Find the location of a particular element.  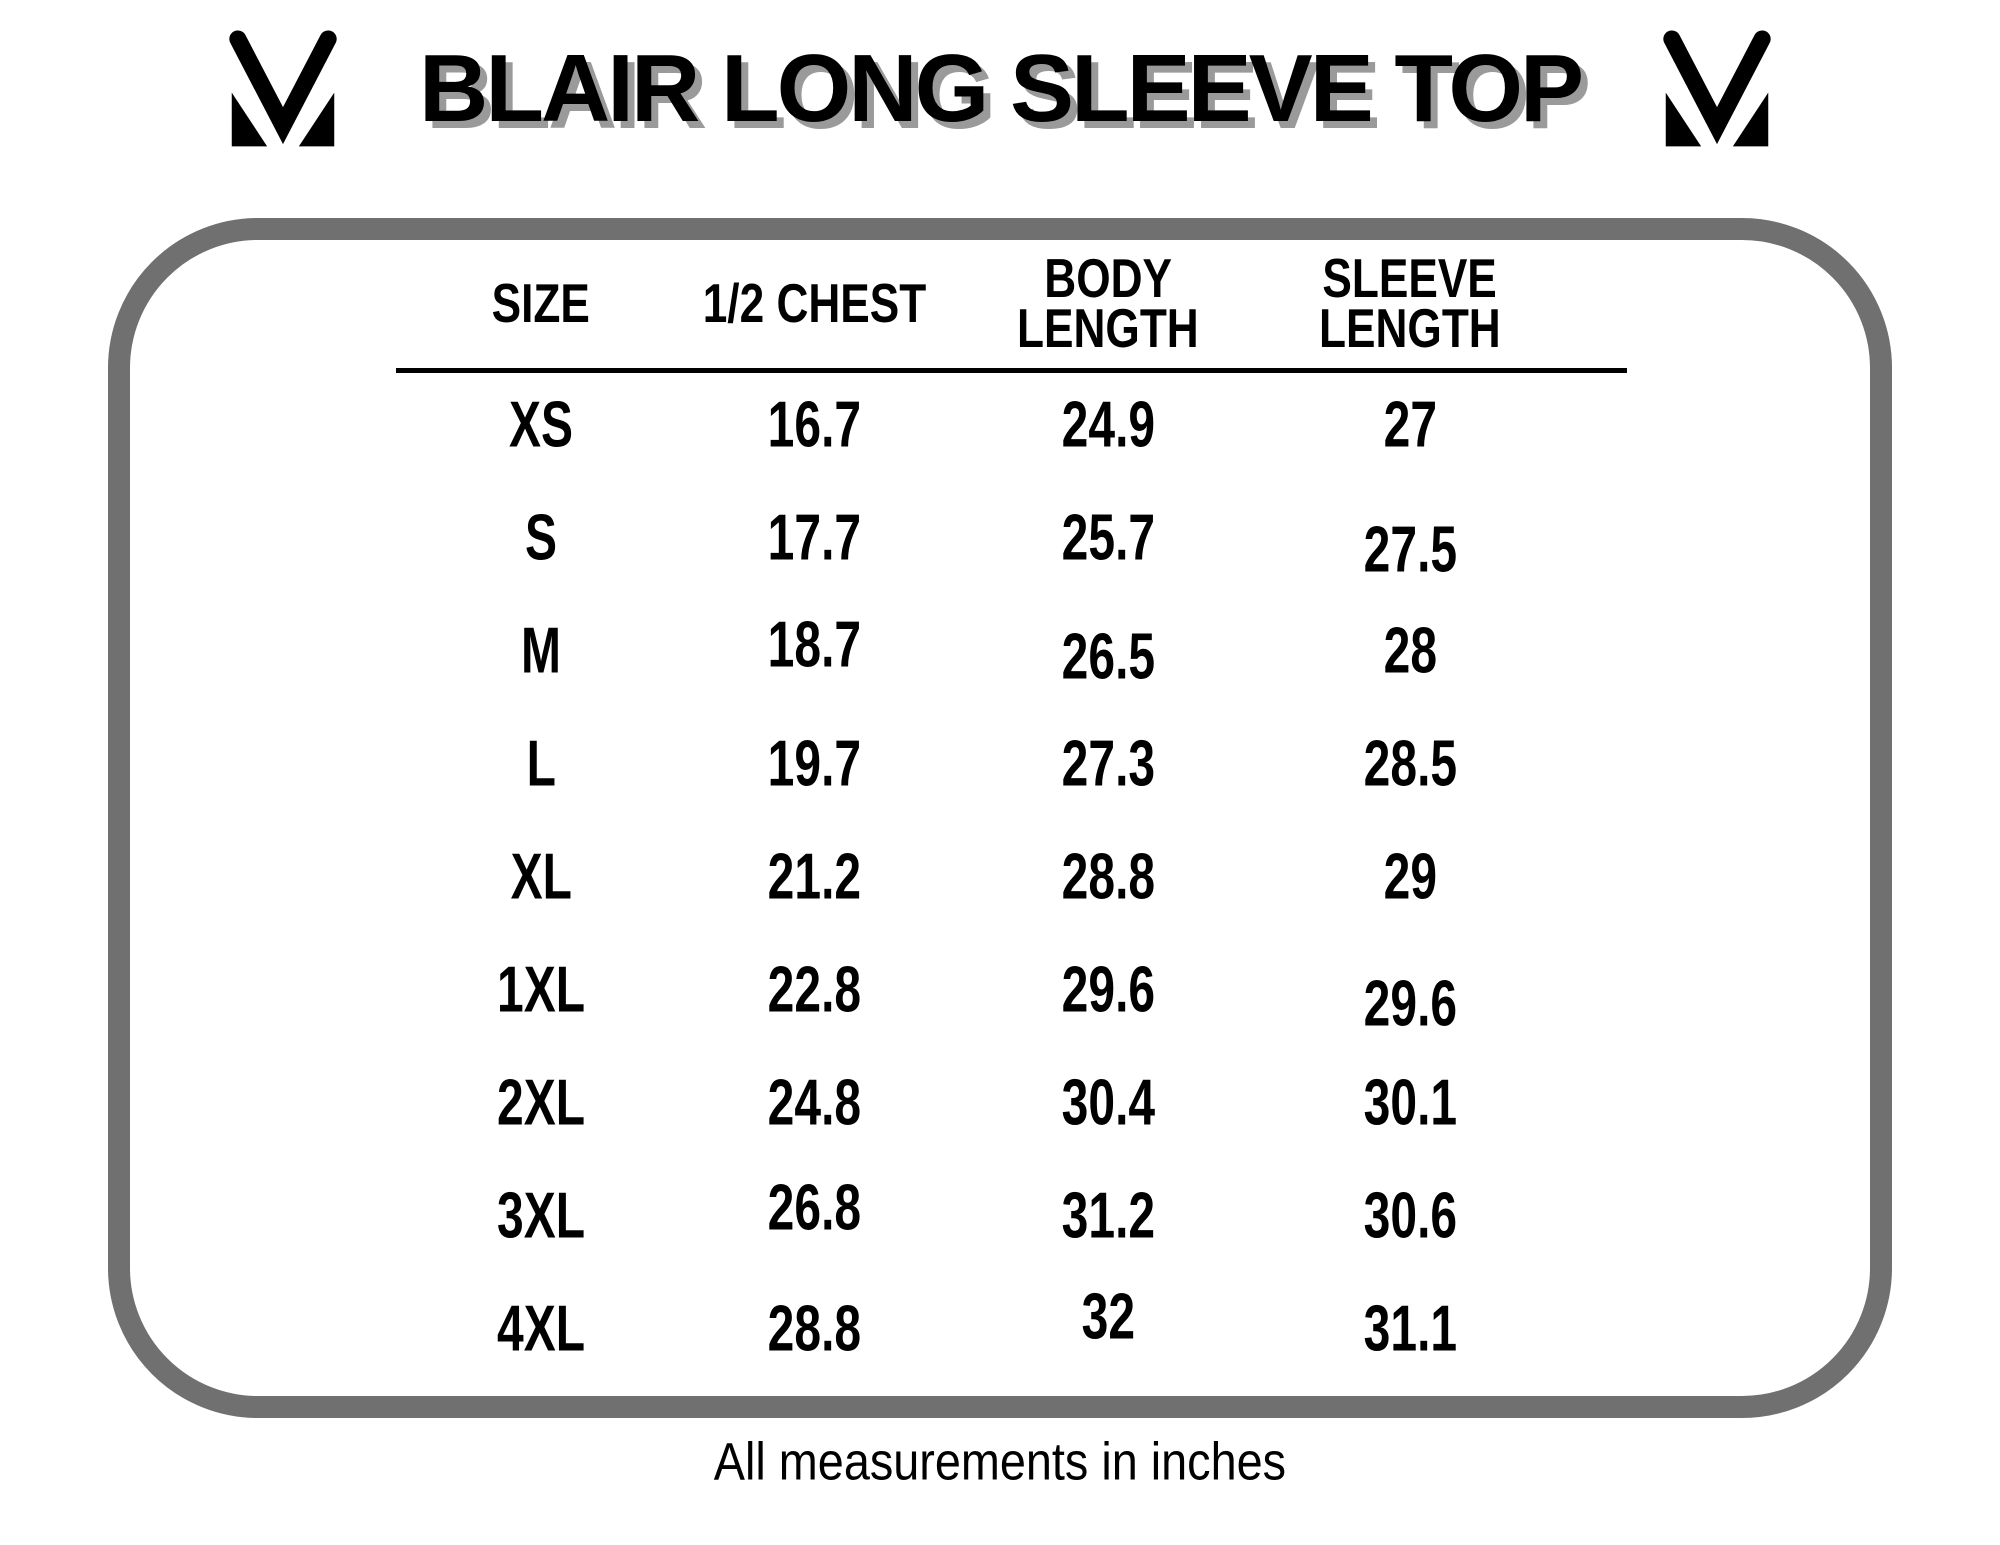

column-header-text: SIZE is located at coordinates (541, 304).